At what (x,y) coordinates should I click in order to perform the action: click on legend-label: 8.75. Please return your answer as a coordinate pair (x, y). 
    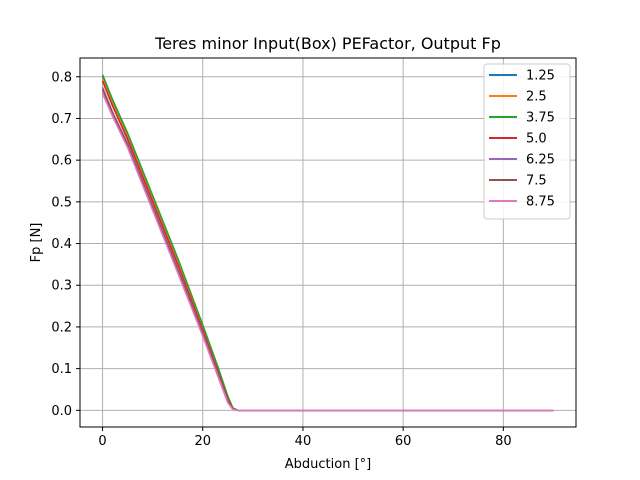
    Looking at the image, I should click on (540, 202).